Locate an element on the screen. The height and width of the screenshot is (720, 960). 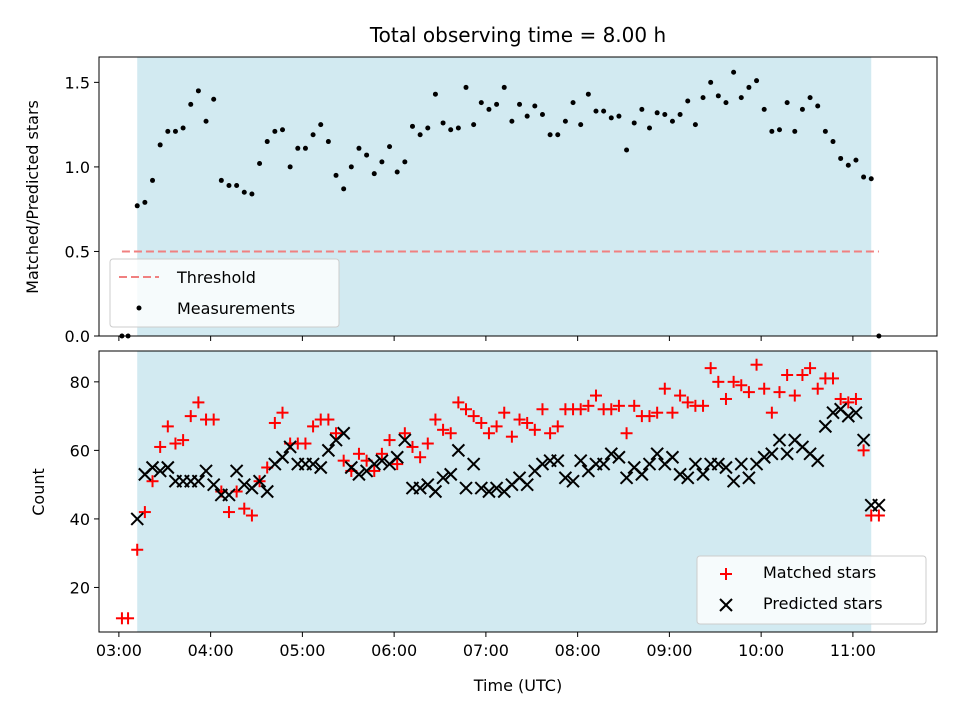
bottom-y-ticks: 20 40 60 80 is located at coordinates (84, 485).